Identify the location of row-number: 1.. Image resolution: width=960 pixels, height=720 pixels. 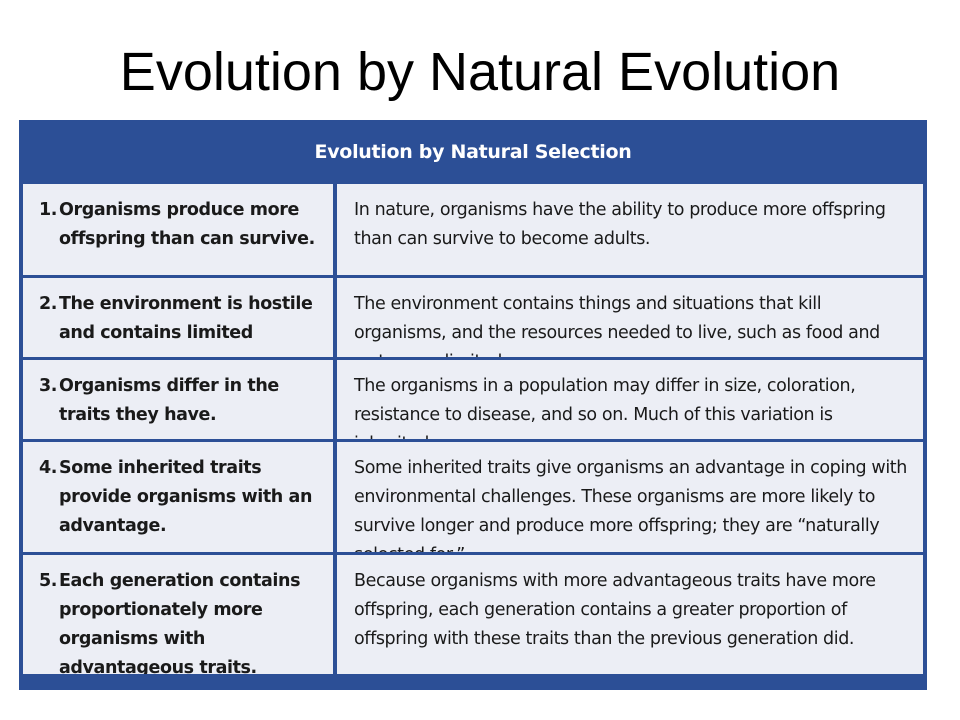
(48, 210).